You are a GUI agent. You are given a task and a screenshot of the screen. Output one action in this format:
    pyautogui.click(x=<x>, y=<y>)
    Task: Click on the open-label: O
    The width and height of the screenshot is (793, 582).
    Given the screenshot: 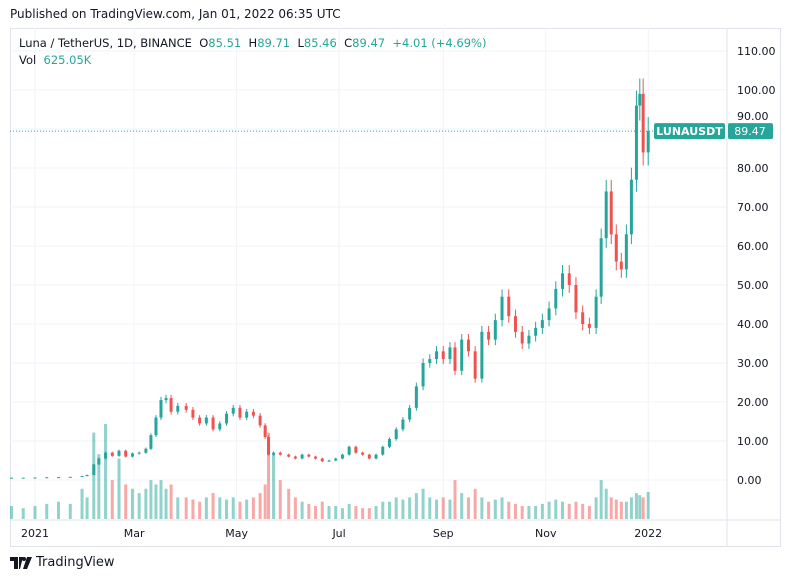 What is the action you would take?
    pyautogui.click(x=204, y=43)
    